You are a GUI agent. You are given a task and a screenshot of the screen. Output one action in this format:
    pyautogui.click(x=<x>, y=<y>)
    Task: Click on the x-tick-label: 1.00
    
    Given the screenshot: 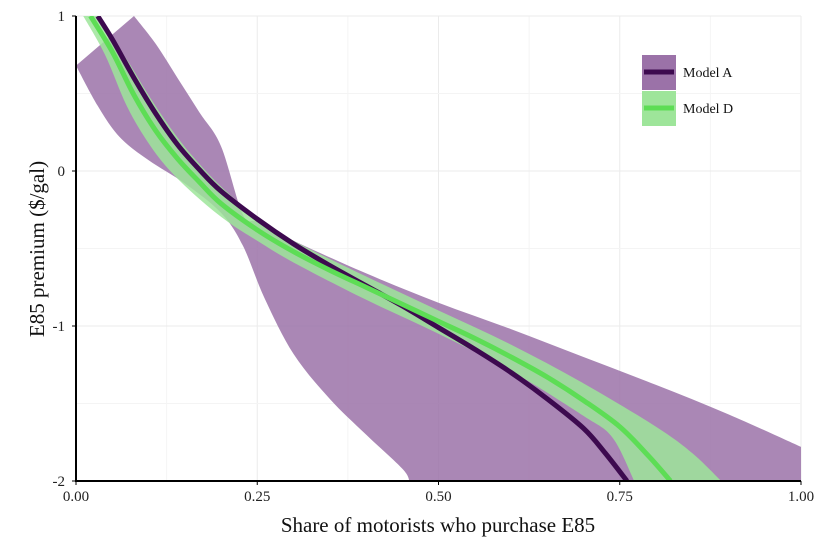 What is the action you would take?
    pyautogui.click(x=801, y=497)
    